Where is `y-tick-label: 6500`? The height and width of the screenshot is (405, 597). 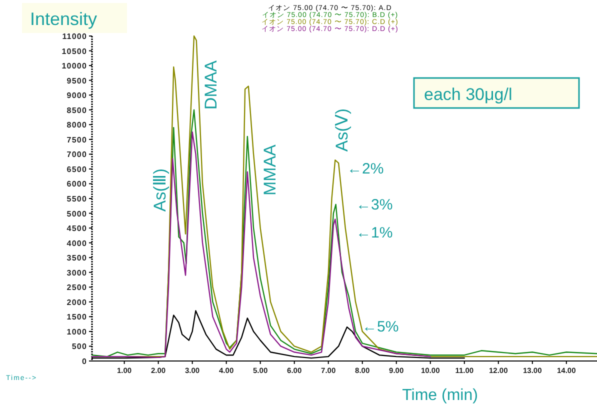
y-tick-label: 6500 is located at coordinates (76, 169).